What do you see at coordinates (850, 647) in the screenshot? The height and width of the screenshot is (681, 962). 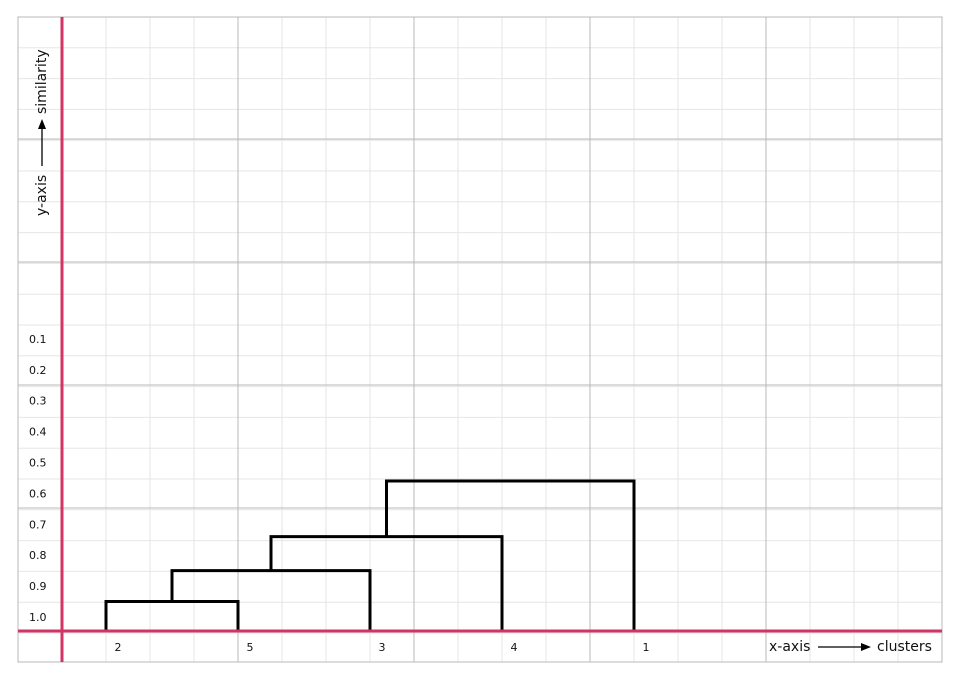 I see `x-axis-title-group: x-axis clusters` at bounding box center [850, 647].